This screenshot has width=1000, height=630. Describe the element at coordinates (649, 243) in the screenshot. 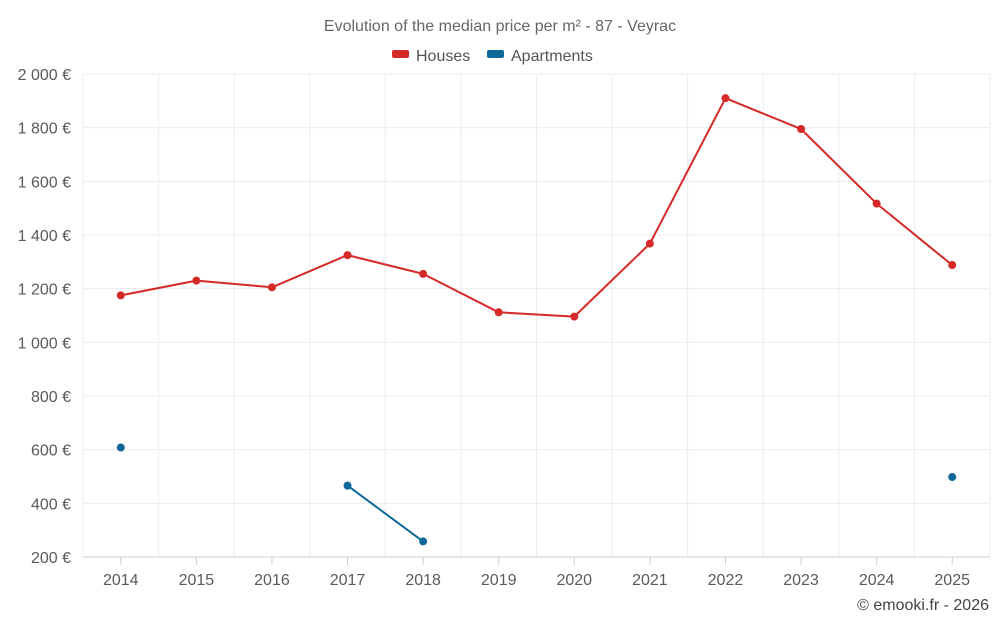

I see `data-point-houses-2021` at that location.